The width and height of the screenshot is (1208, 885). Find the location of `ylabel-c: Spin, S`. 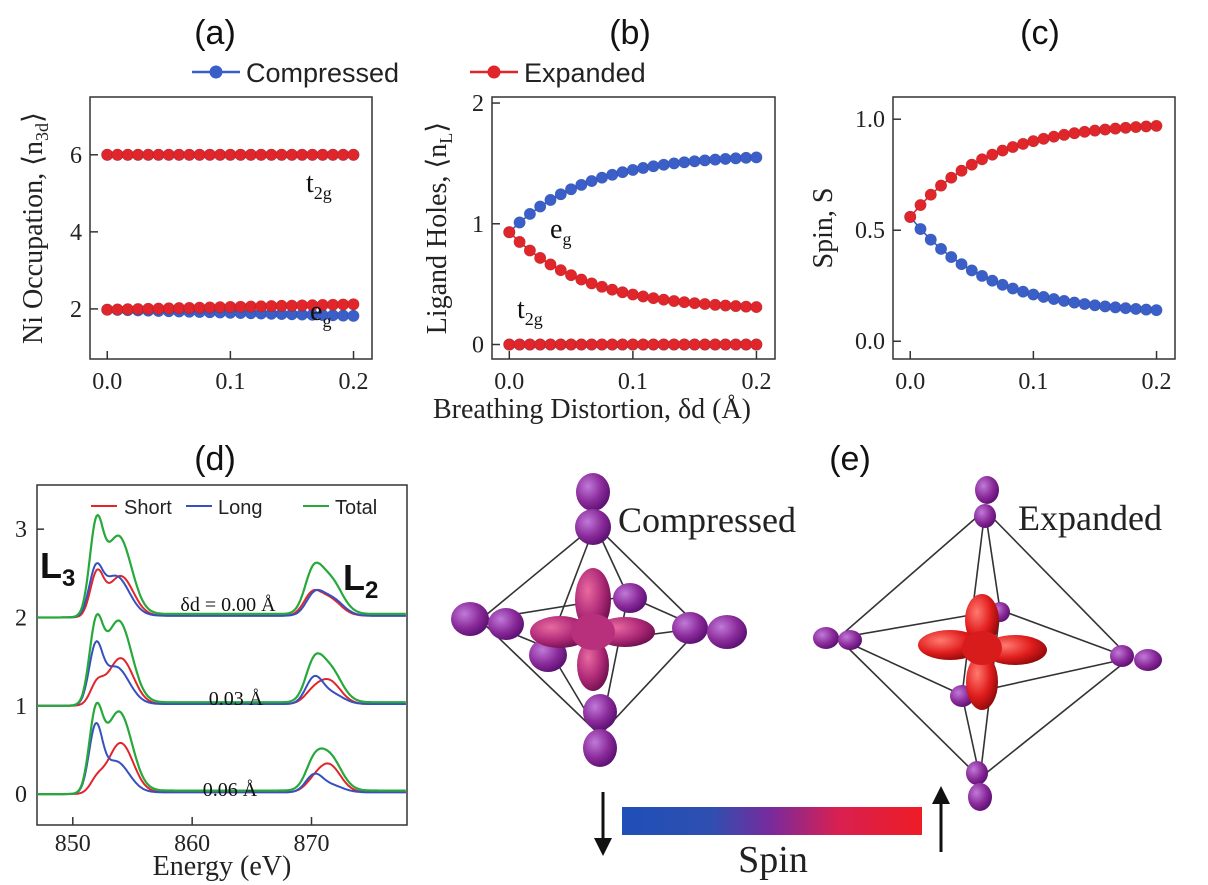

ylabel-c: Spin, S is located at coordinates (823, 228).